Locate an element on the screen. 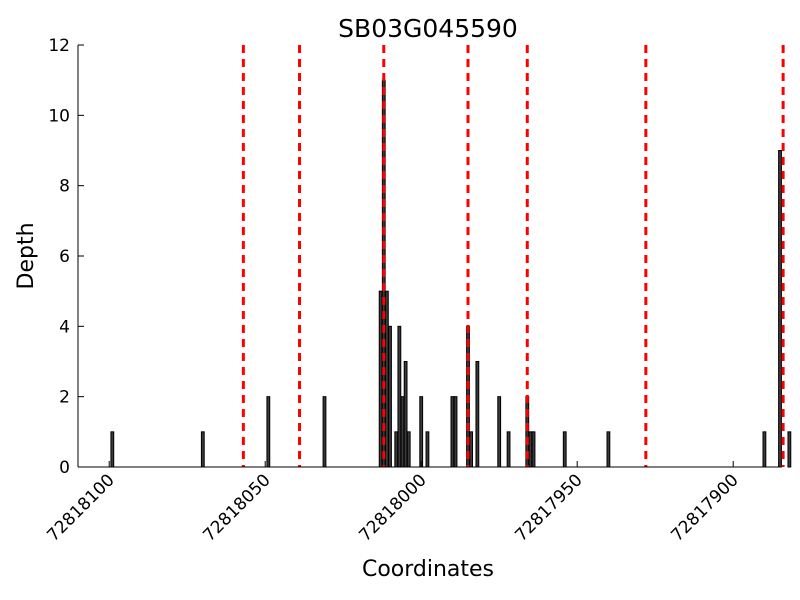 The image size is (800, 600). y-tick-label: 6 is located at coordinates (64, 257).